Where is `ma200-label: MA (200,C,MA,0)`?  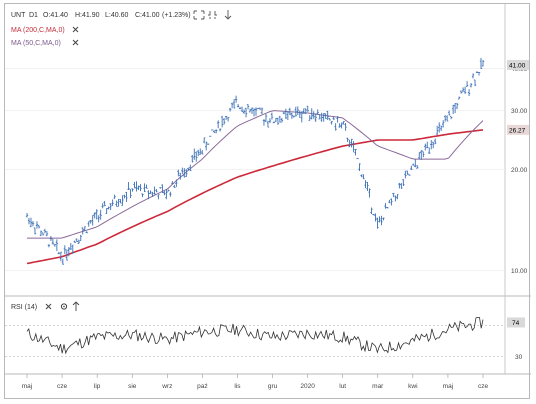 ma200-label: MA (200,C,MA,0) is located at coordinates (38, 30).